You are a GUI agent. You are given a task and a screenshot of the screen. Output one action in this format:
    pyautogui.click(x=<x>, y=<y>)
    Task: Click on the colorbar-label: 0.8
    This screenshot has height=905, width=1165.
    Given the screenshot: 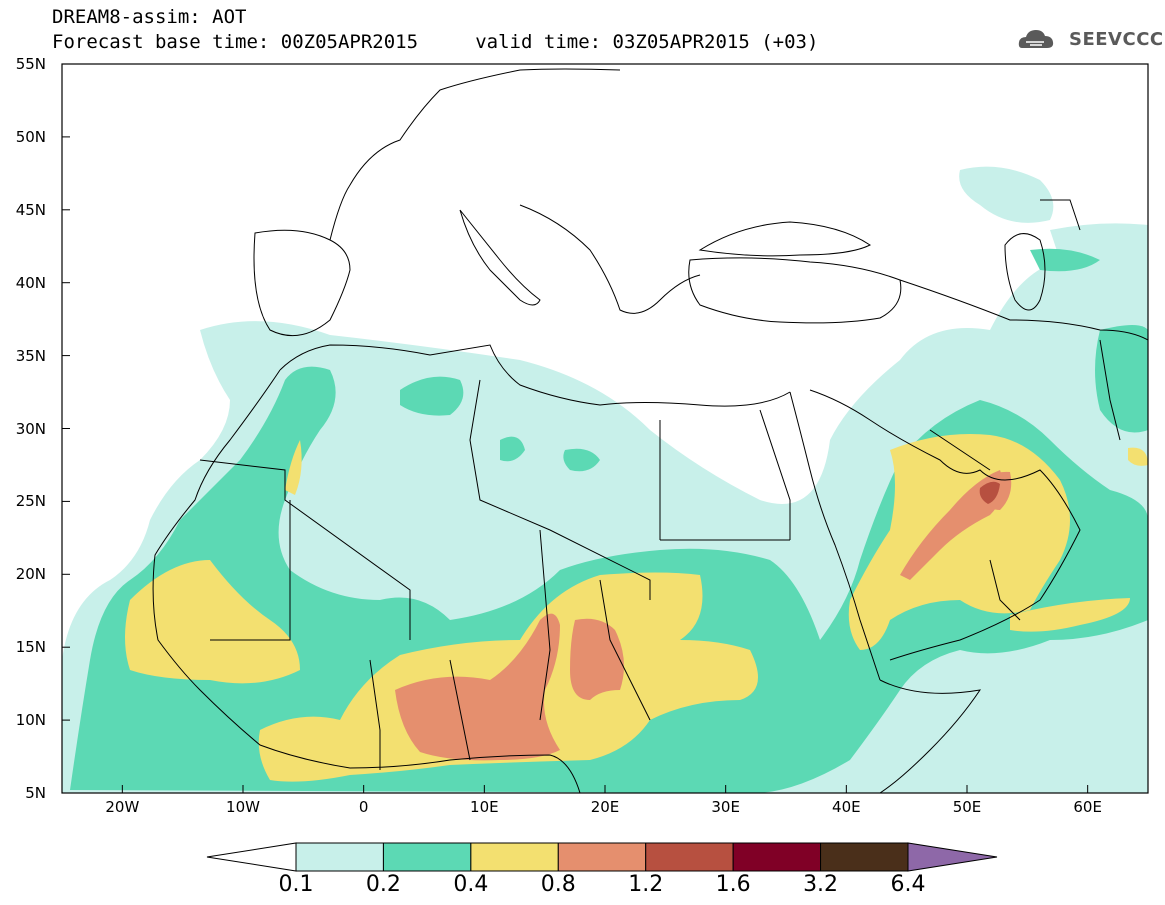 What is the action you would take?
    pyautogui.click(x=558, y=884)
    